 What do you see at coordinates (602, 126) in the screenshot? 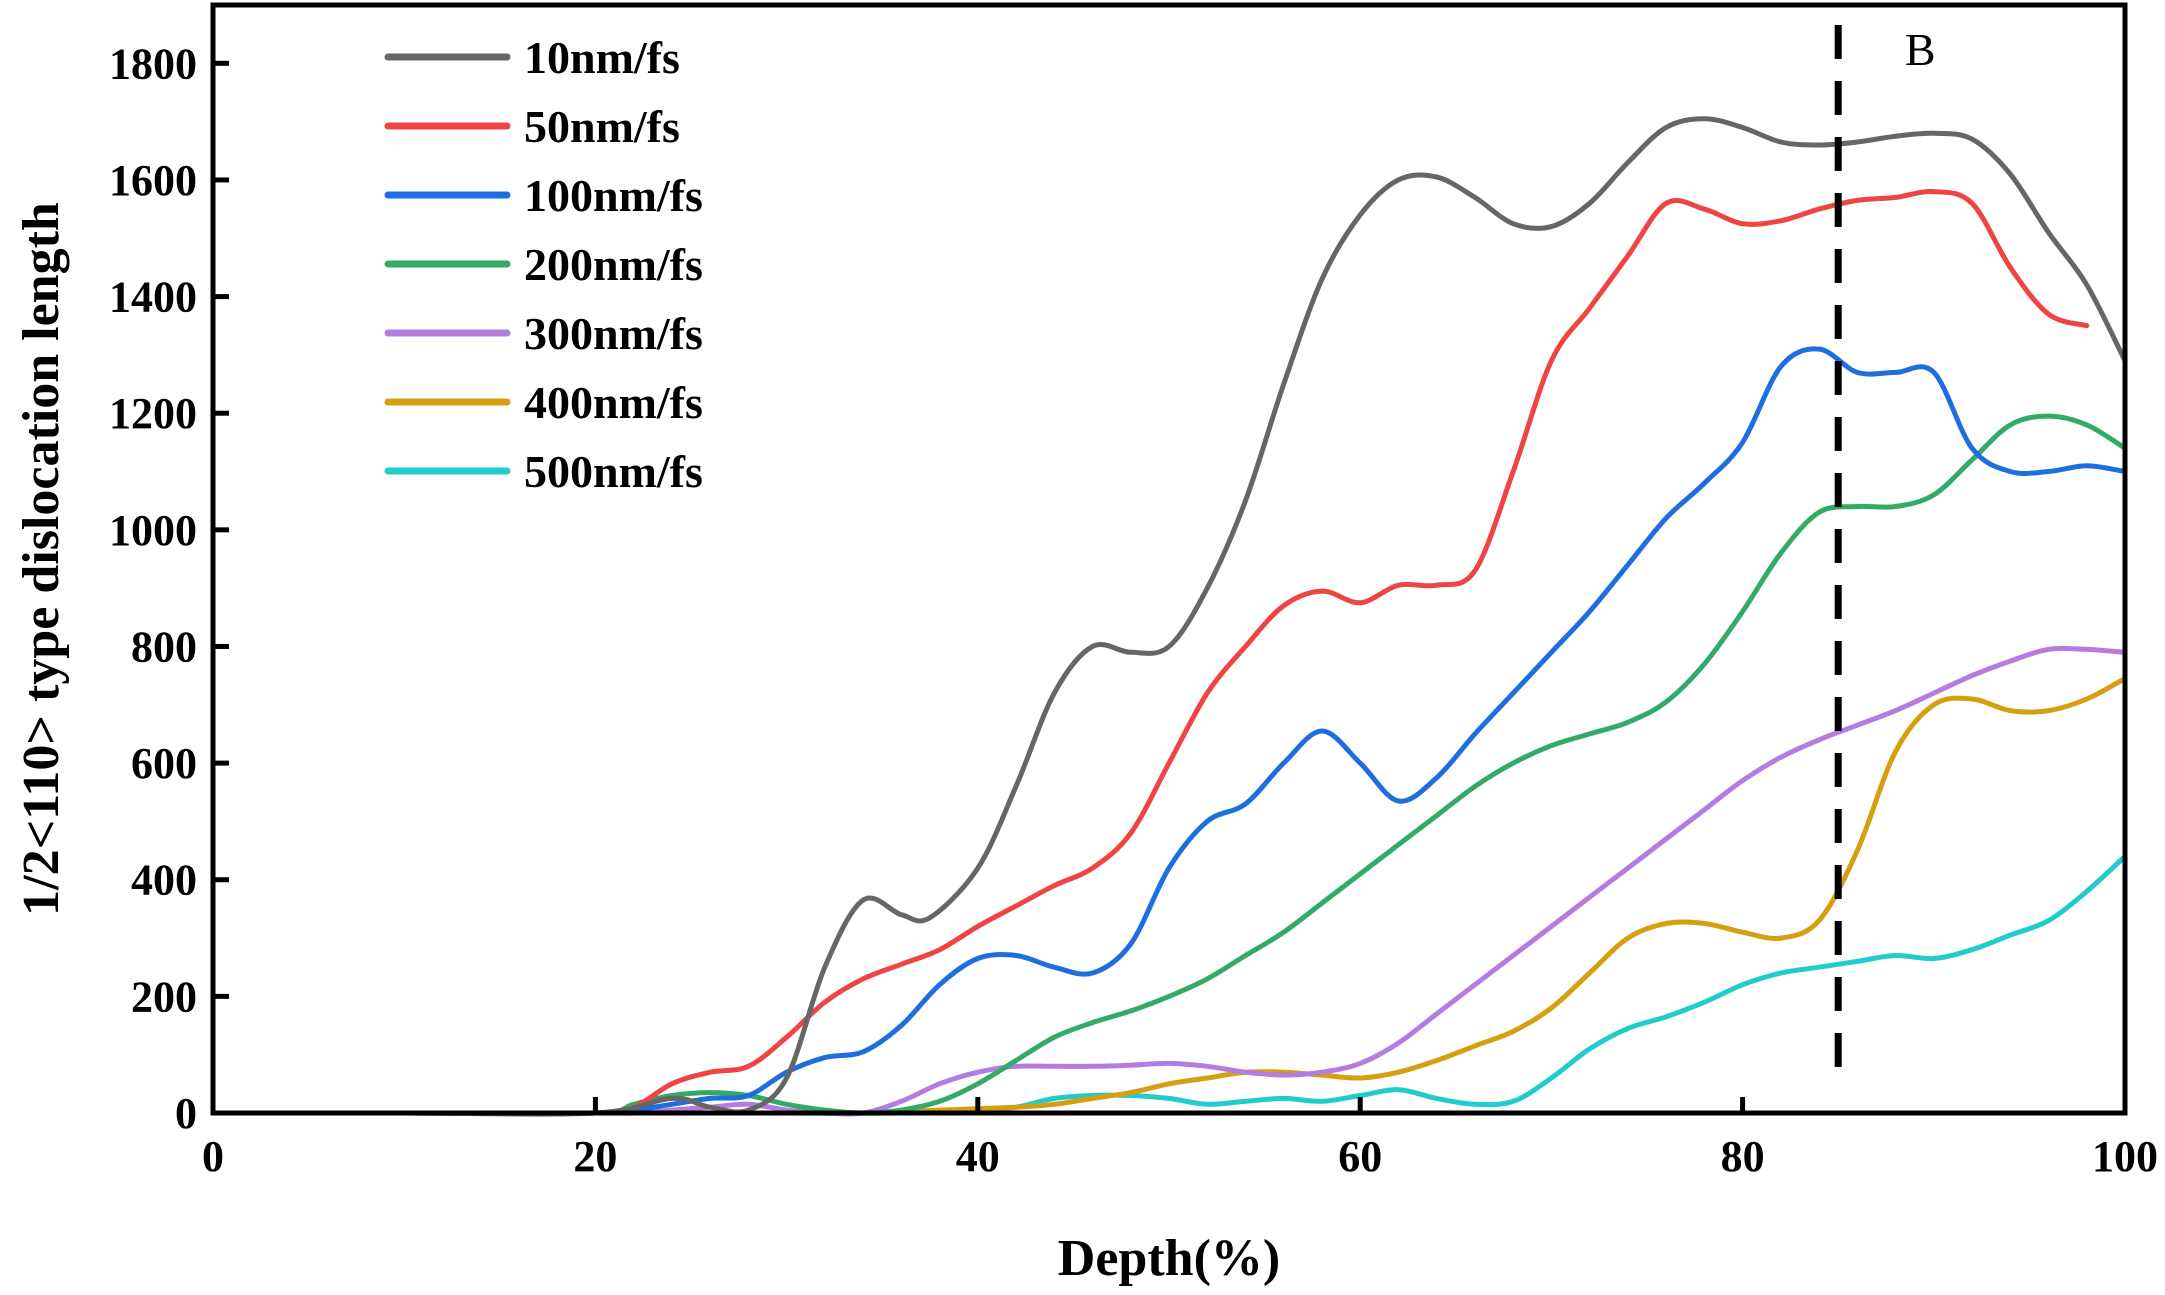
I see `legend-label: 50nm/fs` at bounding box center [602, 126].